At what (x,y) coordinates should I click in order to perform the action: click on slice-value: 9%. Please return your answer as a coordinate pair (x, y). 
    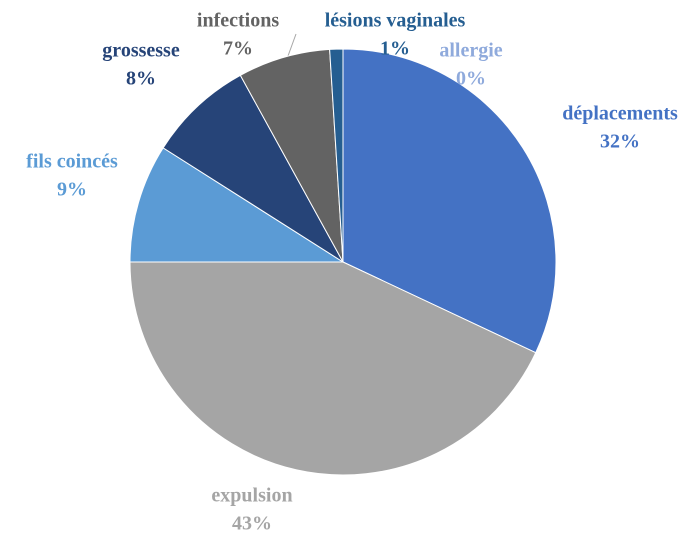
    Looking at the image, I should click on (72, 190).